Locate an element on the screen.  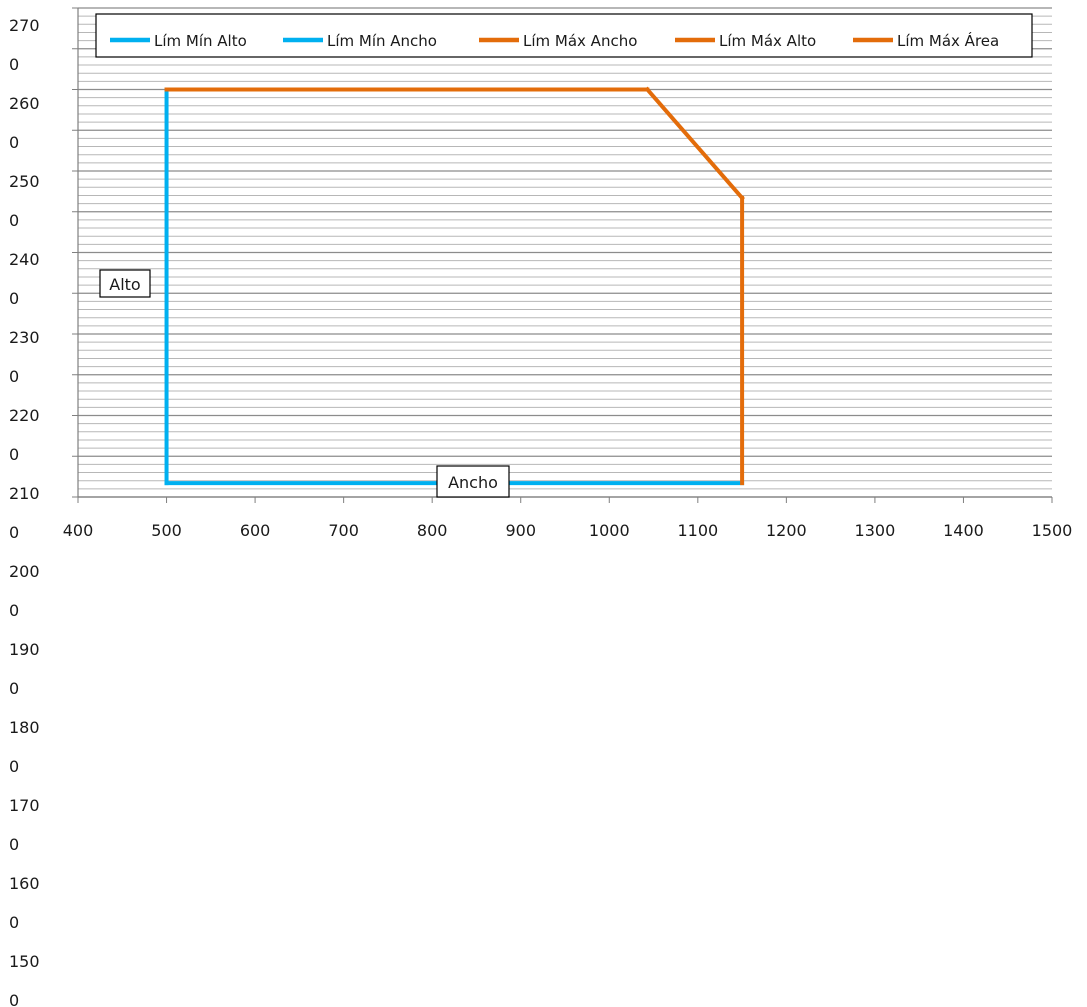
x-tick-label: 600 is located at coordinates (255, 530).